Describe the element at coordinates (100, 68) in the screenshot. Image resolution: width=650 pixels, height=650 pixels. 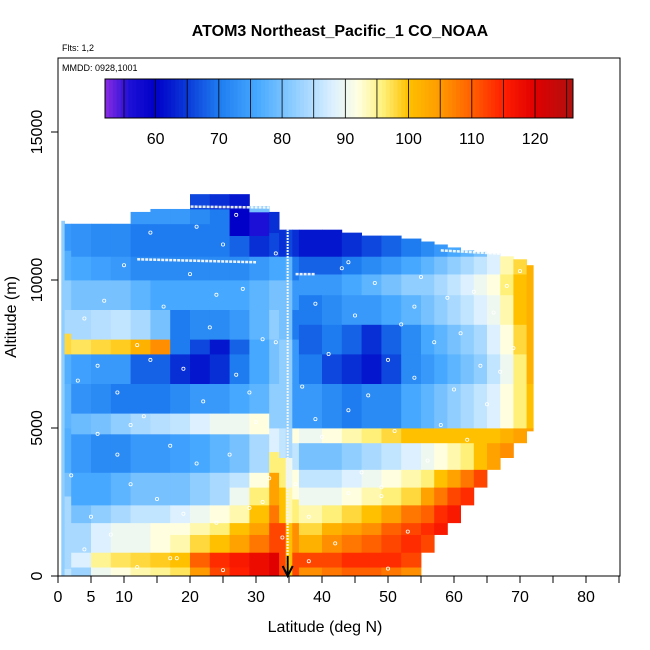
I see `dates-label: MMDD: 0928,1001` at that location.